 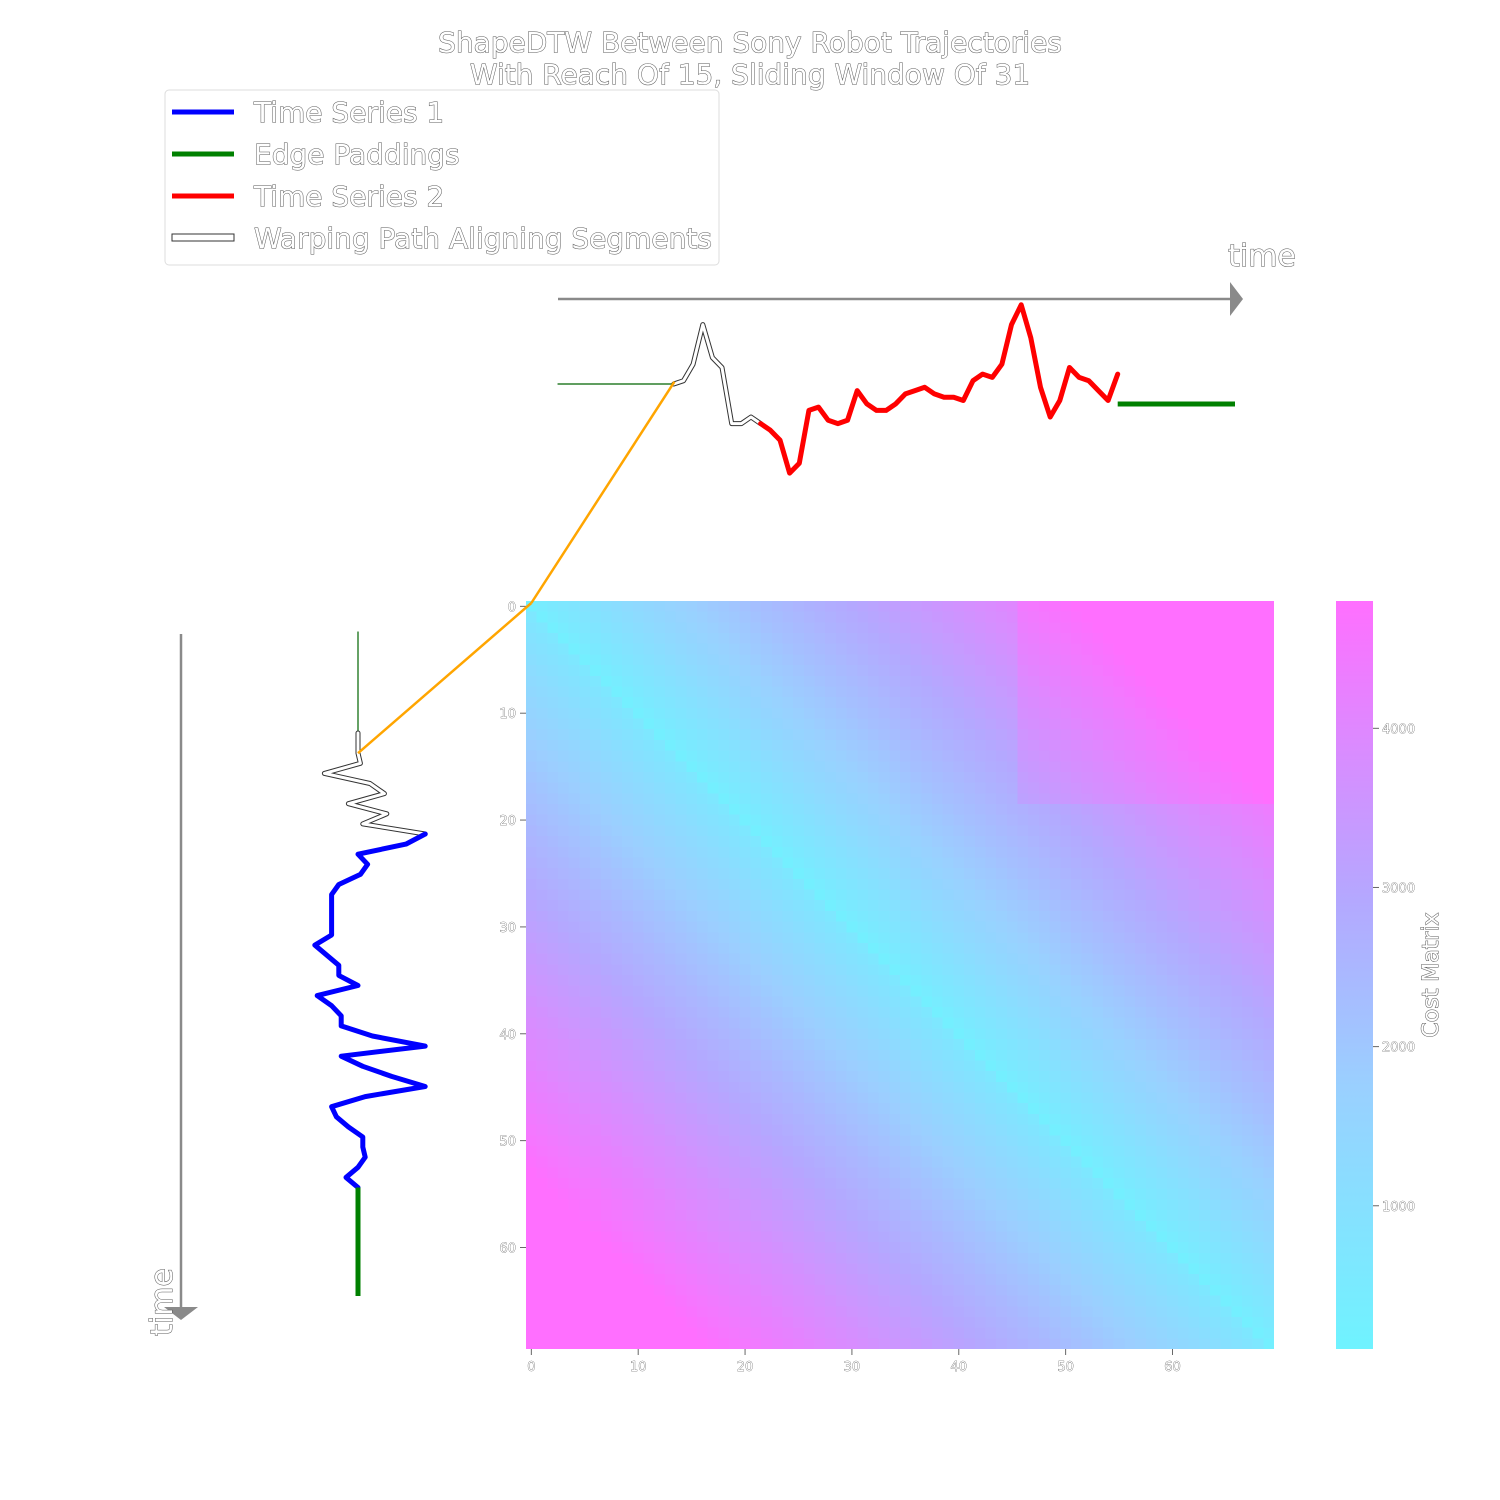 I want to click on series2-line, so click(x=939, y=389).